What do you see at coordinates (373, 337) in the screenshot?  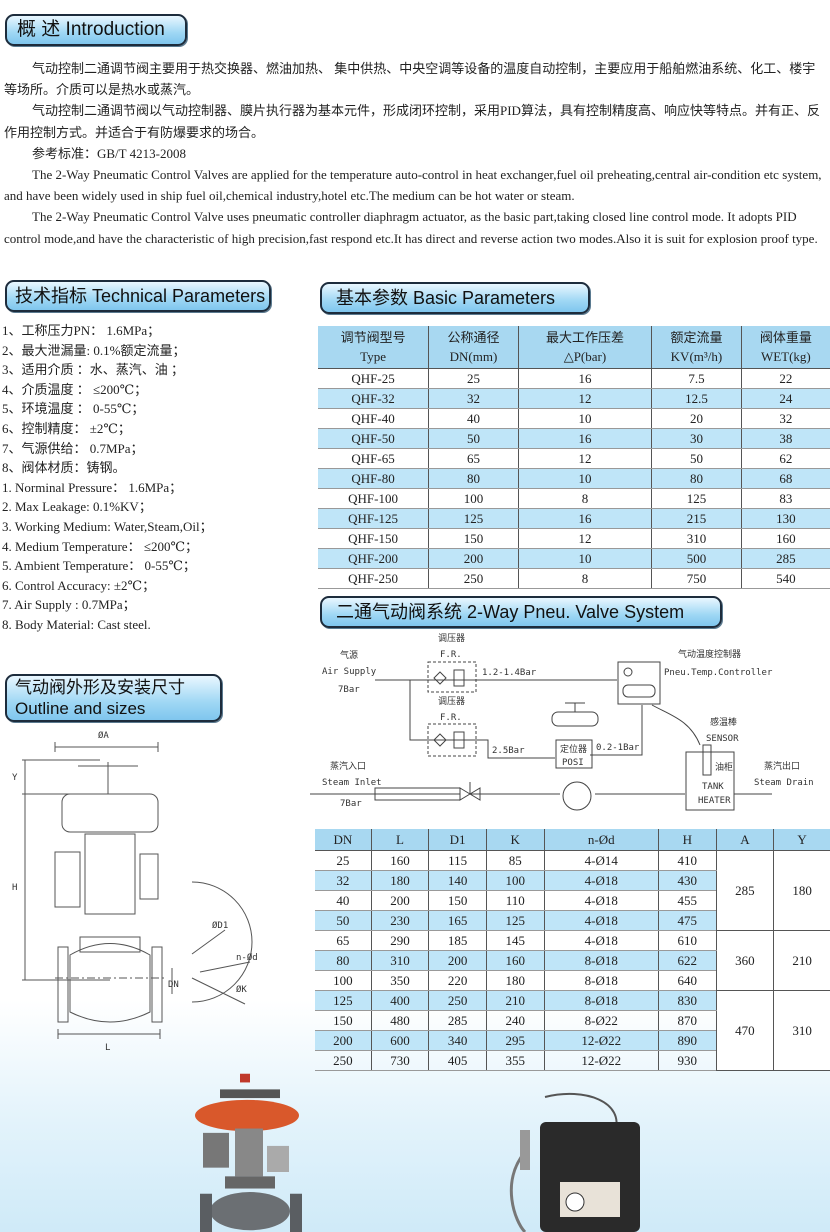 I see `column-header-line: 调节阀型号` at bounding box center [373, 337].